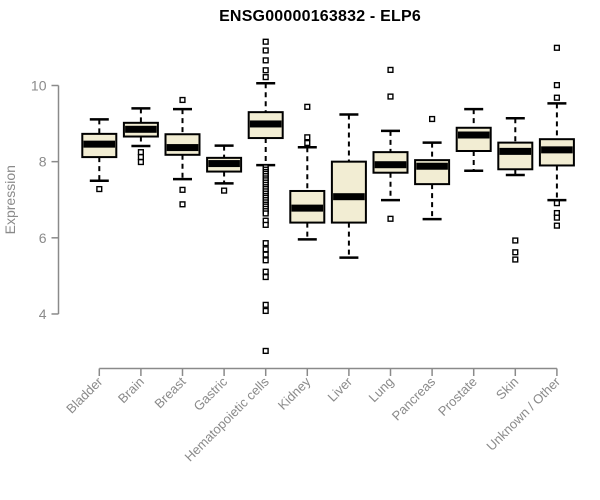 The width and height of the screenshot is (600, 500). What do you see at coordinates (390, 144) in the screenshot?
I see `boxplot-lung` at bounding box center [390, 144].